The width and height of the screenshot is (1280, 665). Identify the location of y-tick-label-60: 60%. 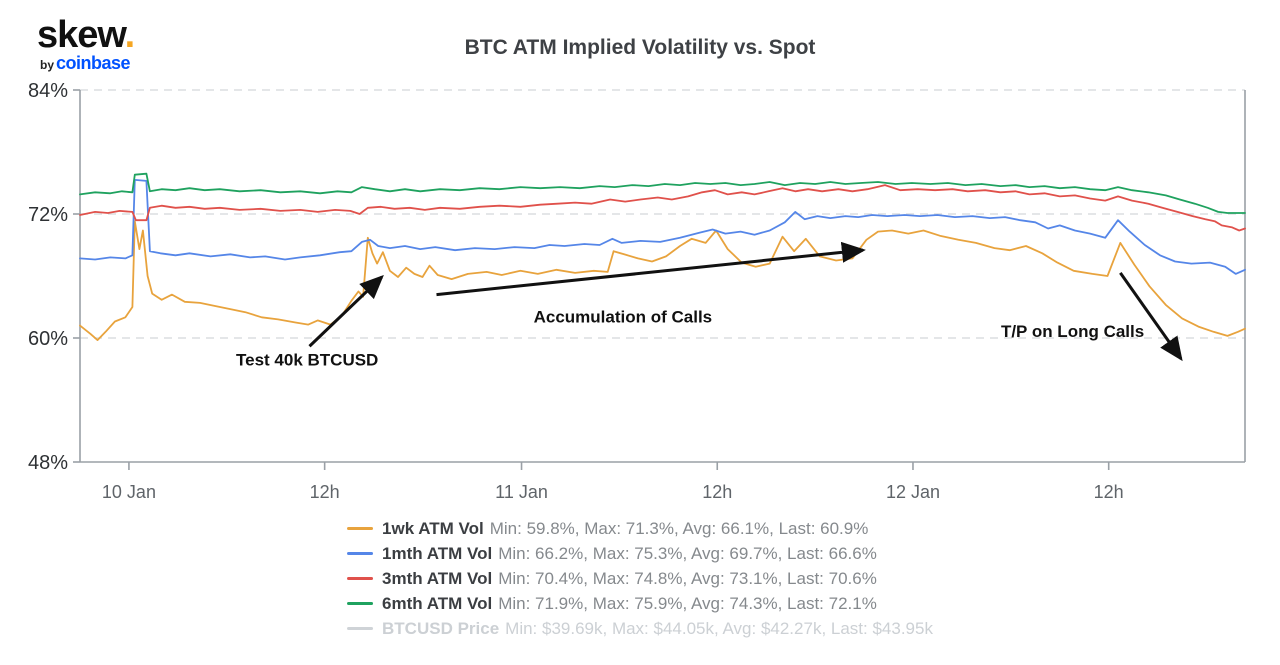
(48, 339).